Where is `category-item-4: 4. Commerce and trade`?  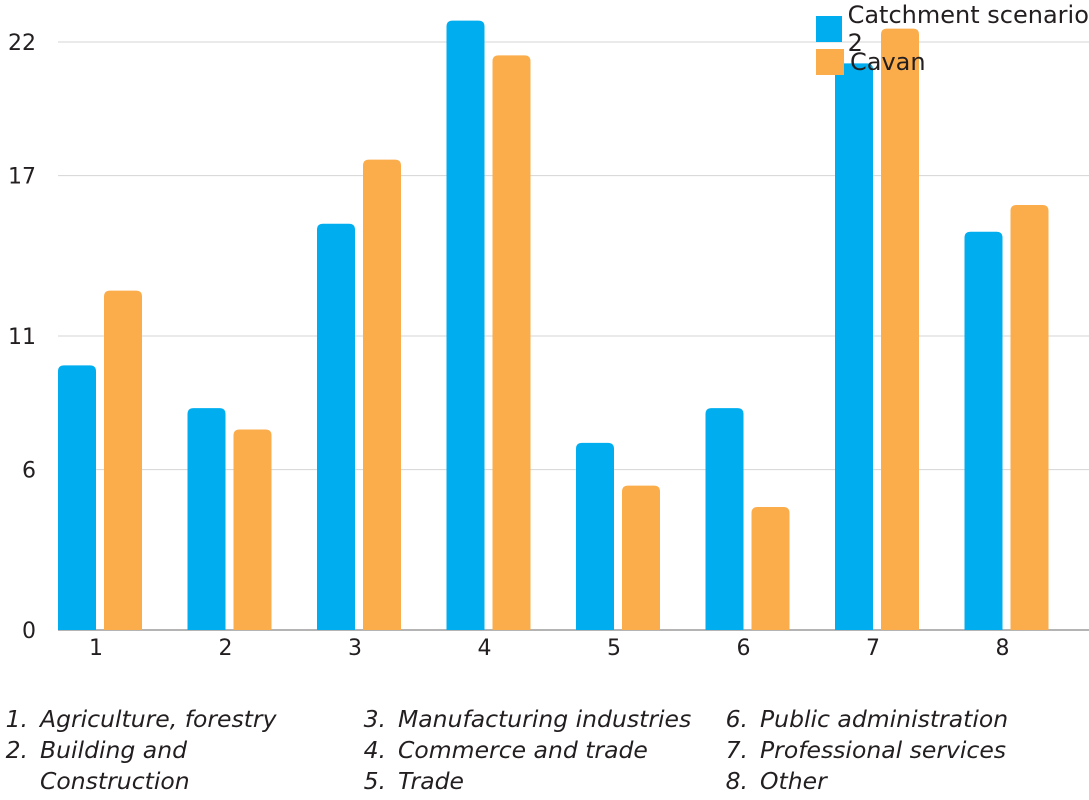 category-item-4: 4. Commerce and trade is located at coordinates (524, 750).